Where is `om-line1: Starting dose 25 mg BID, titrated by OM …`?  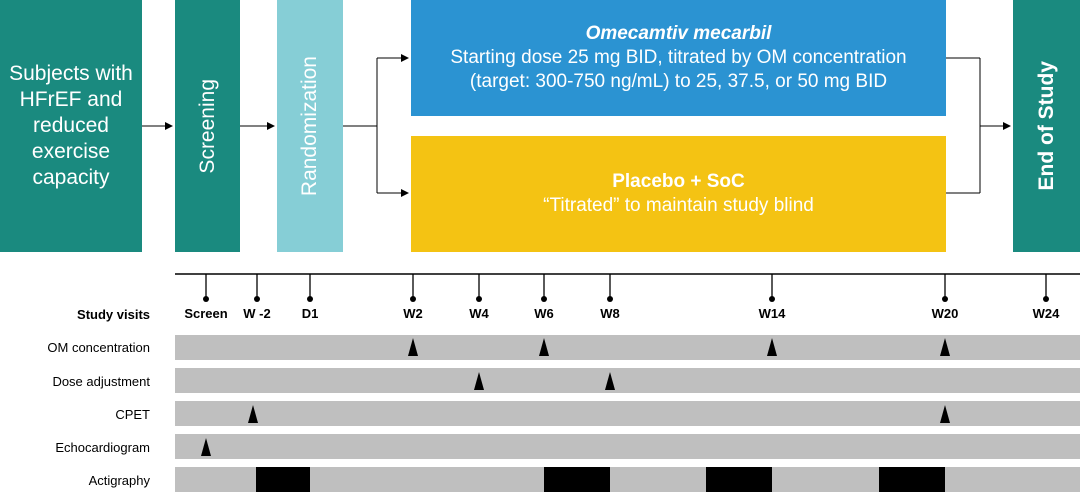
om-line1: Starting dose 25 mg BID, titrated by OM … is located at coordinates (678, 57).